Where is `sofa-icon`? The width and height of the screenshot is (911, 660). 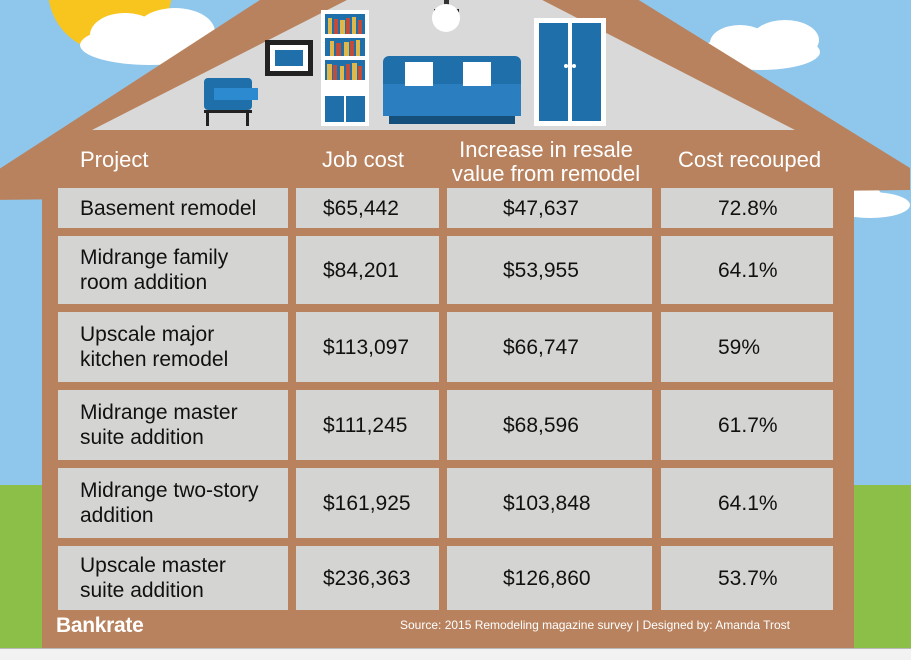
sofa-icon is located at coordinates (452, 90).